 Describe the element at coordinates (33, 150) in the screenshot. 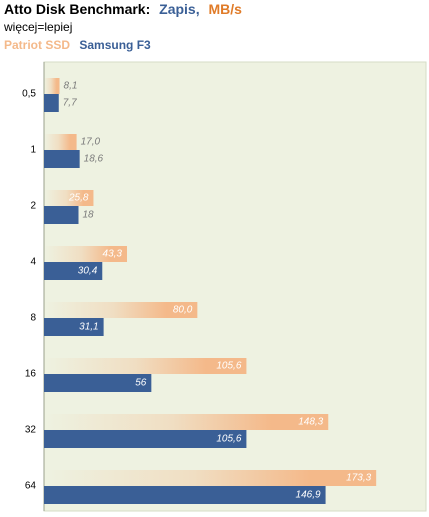

I see `y-tick-label: 1` at that location.